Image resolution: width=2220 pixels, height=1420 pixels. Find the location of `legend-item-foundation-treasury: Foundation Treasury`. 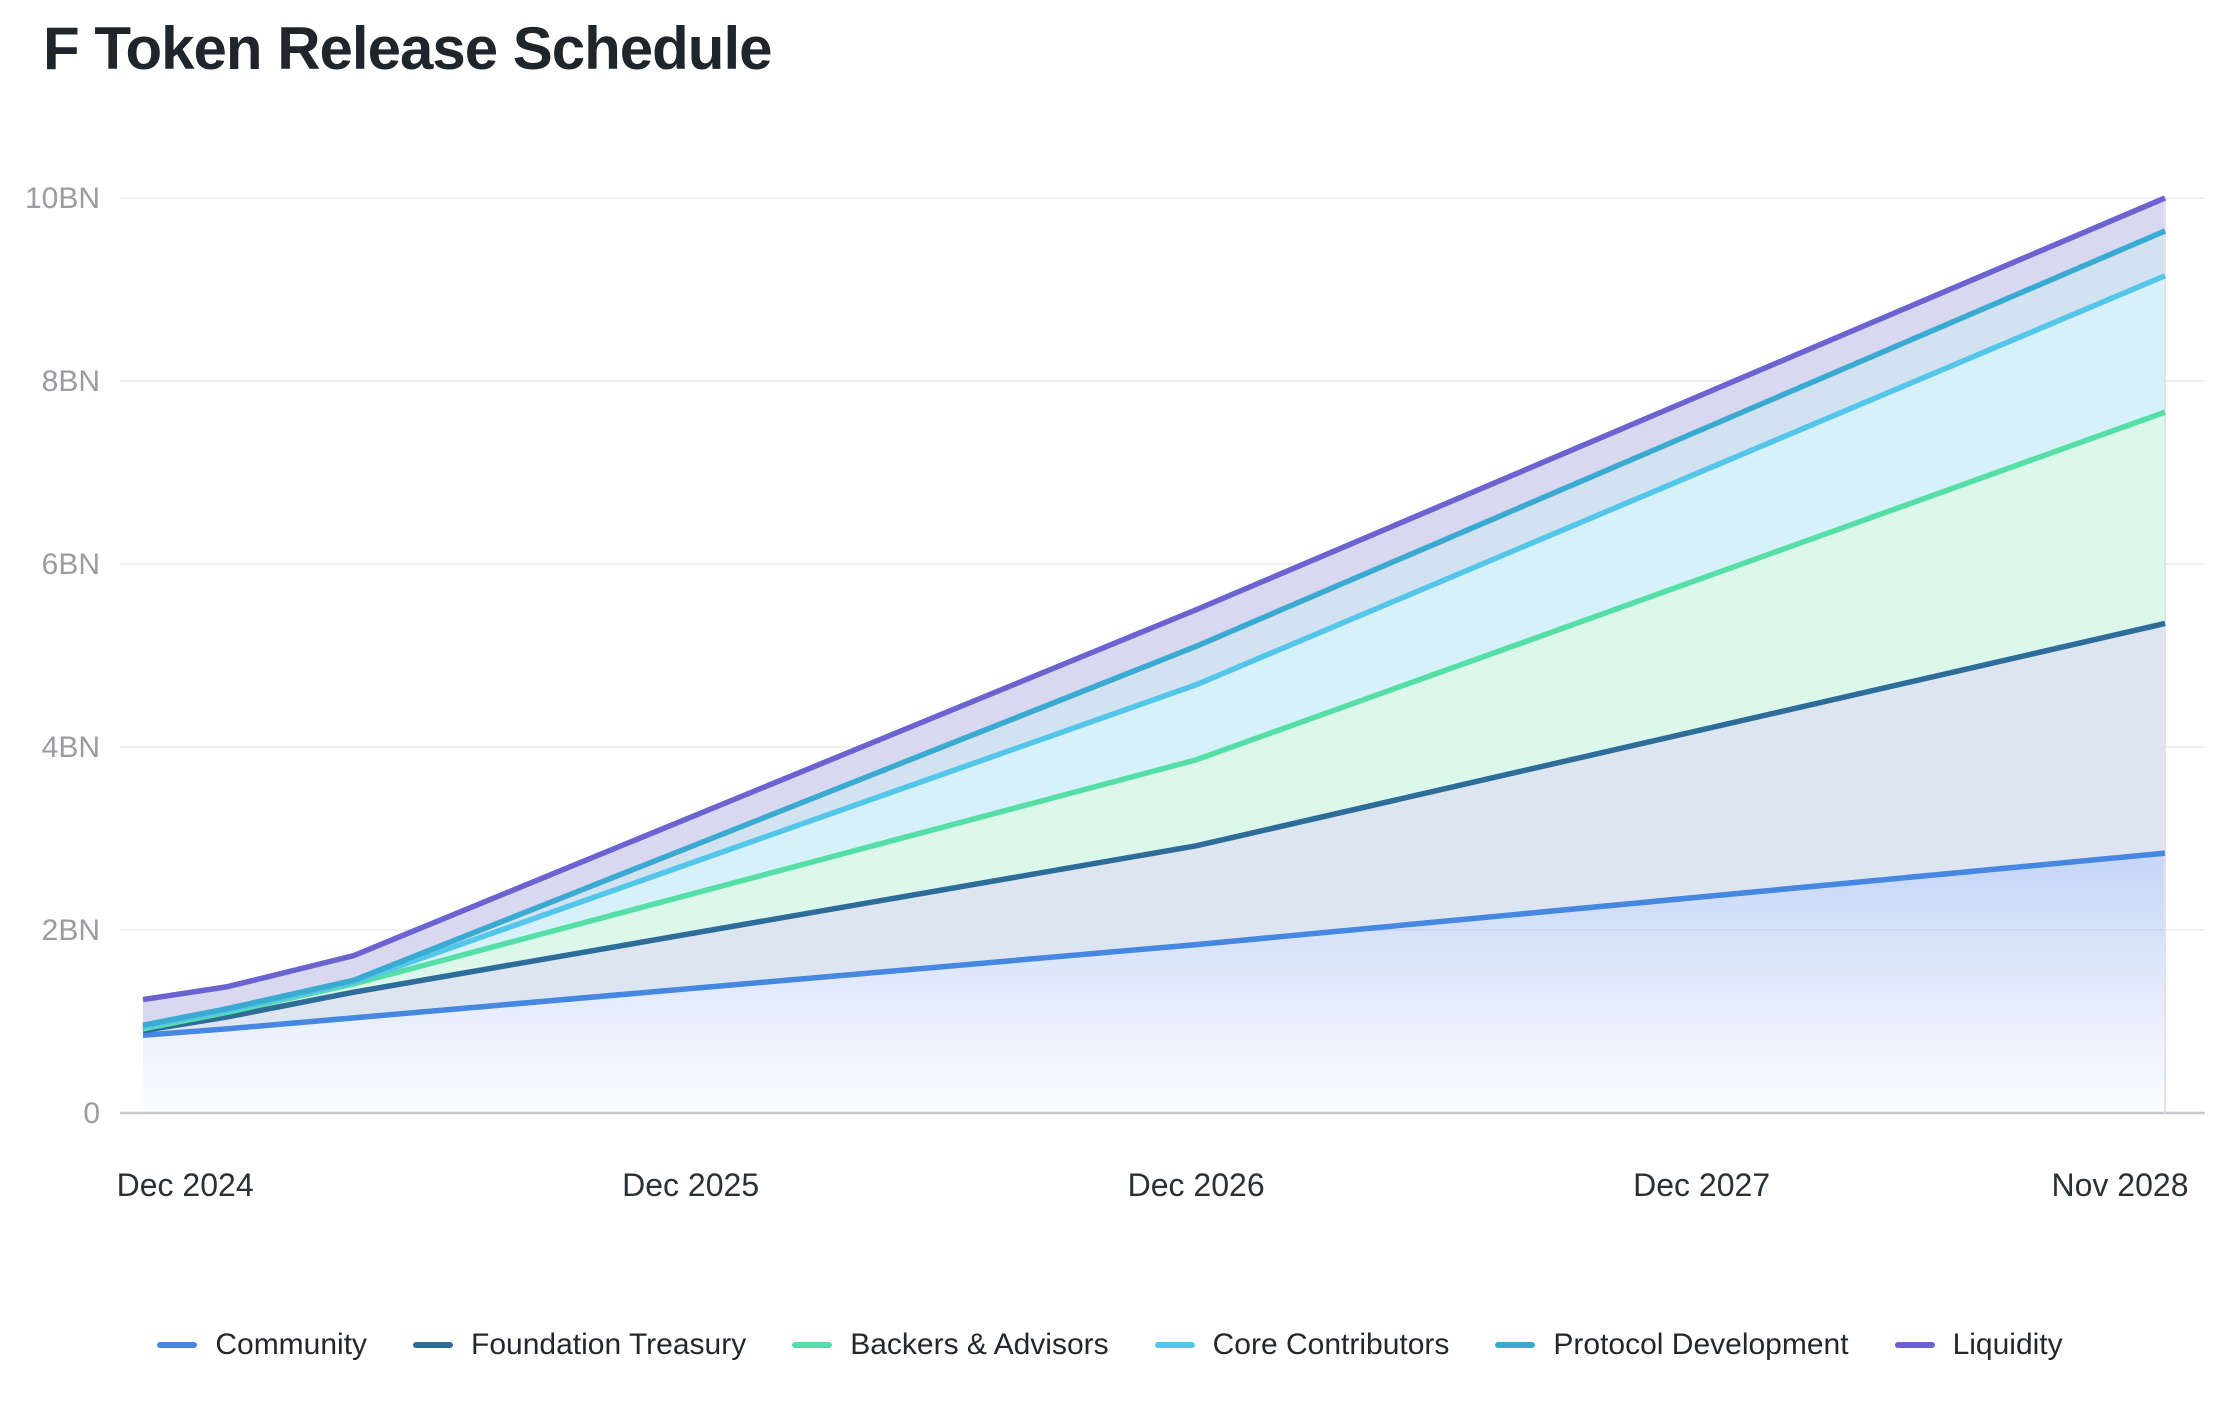

legend-item-foundation-treasury: Foundation Treasury is located at coordinates (579, 1345).